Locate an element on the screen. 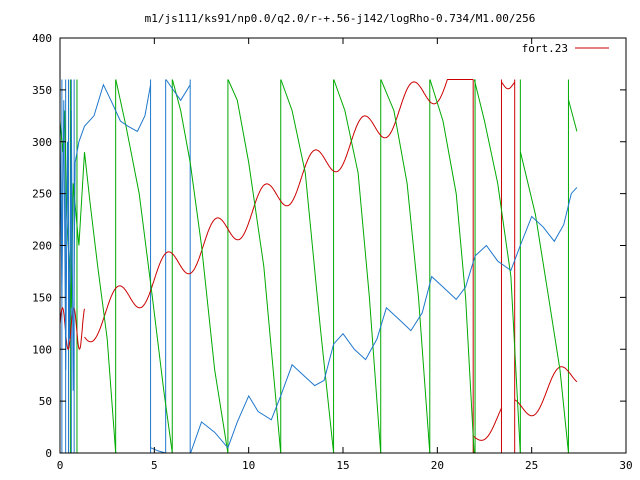 Image resolution: width=640 pixels, height=480 pixels. y-tick-label: 350 is located at coordinates (42, 90).